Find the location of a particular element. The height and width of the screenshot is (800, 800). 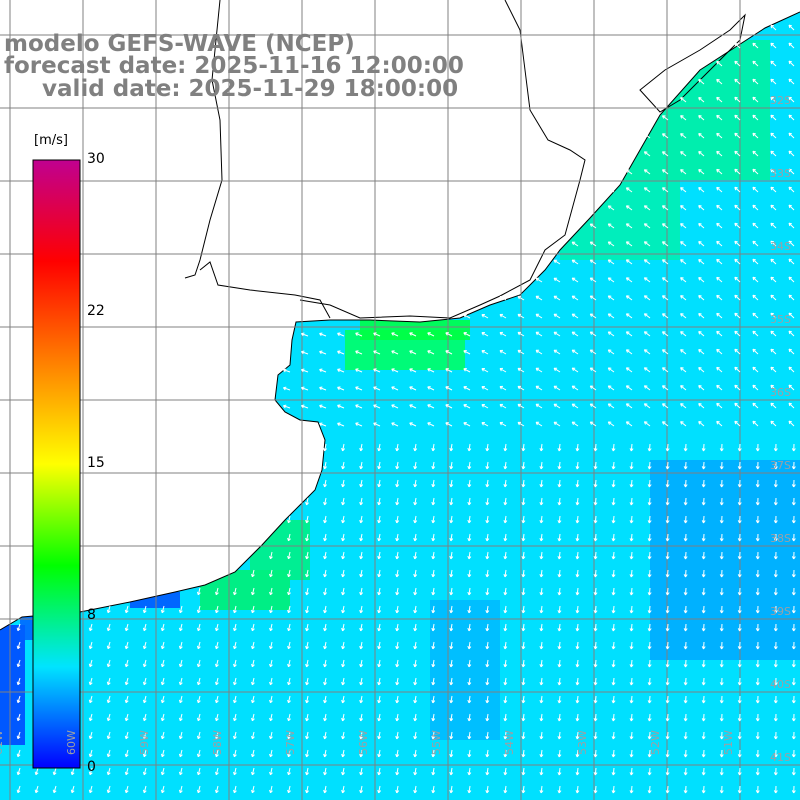

wind-cell is located at coordinates (465, 670).